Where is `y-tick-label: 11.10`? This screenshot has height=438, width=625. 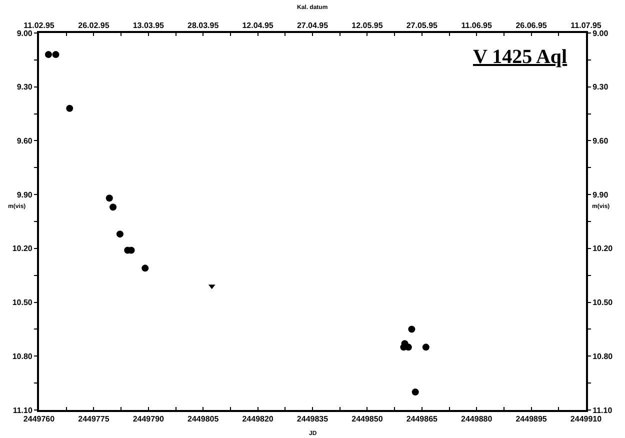 y-tick-label: 11.10 is located at coordinates (22, 410).